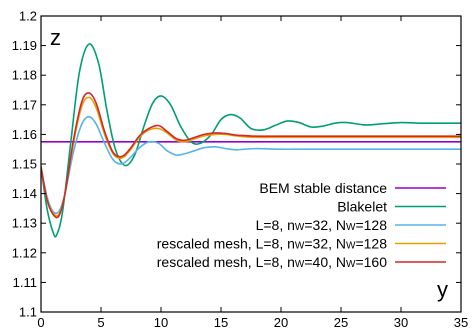 Image resolution: width=474 pixels, height=332 pixels. What do you see at coordinates (281, 322) in the screenshot?
I see `x-tick-label: 20` at bounding box center [281, 322].